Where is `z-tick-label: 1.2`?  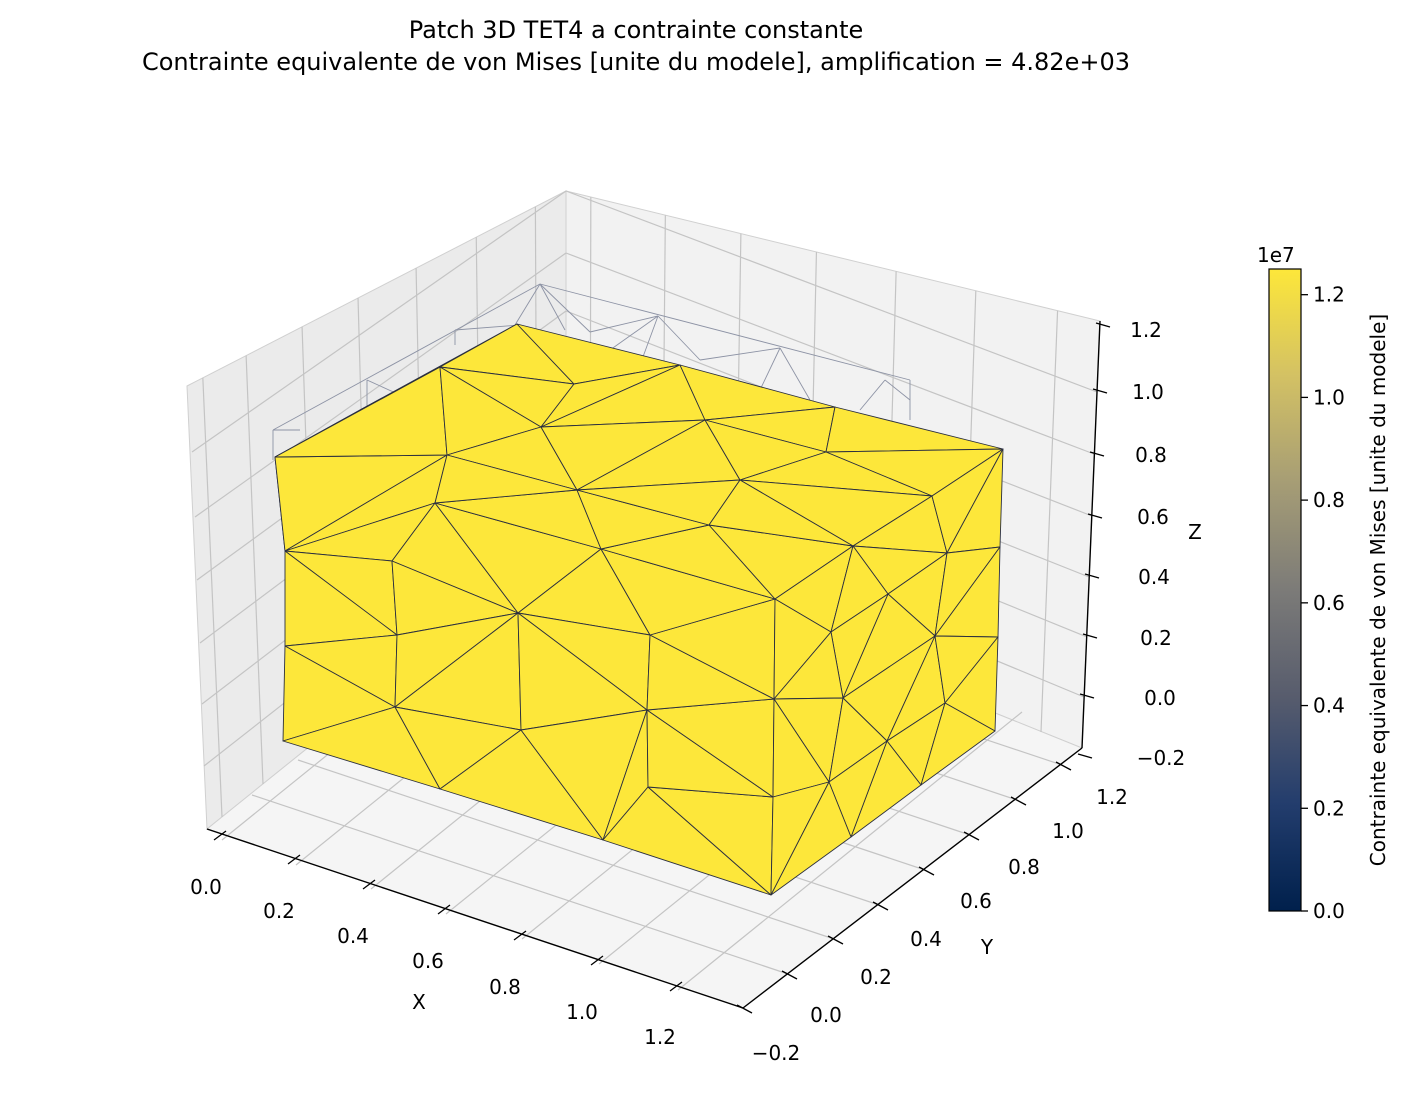
z-tick-label: 1.2 is located at coordinates (1146, 330).